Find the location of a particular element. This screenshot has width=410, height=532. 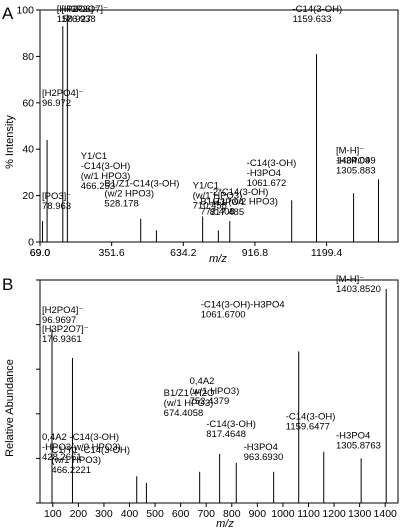

panel-b-x-tick-label: 1100 is located at coordinates (308, 514).